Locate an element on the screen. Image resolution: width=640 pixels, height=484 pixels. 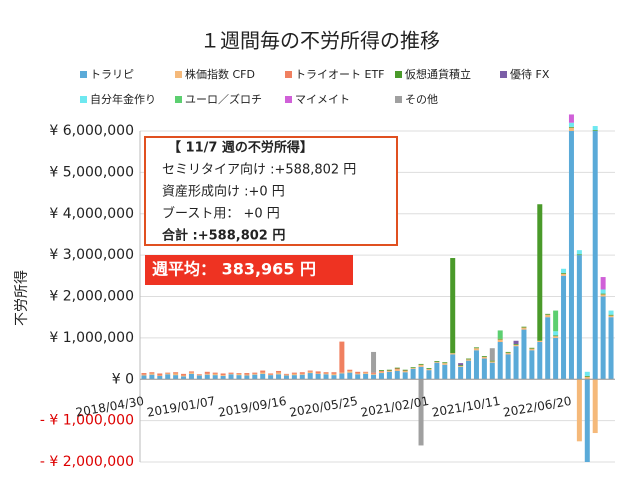
y-tick-label: ¥ 6,000,000 is located at coordinates (91, 131).